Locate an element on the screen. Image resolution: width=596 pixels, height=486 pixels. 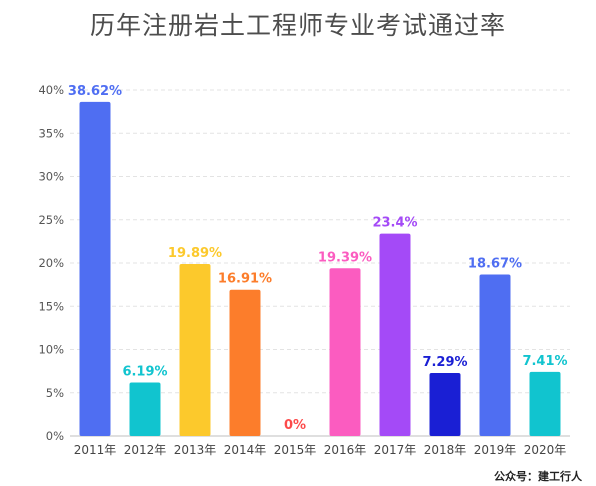
x-tick-label: 2016年 is located at coordinates (345, 450).